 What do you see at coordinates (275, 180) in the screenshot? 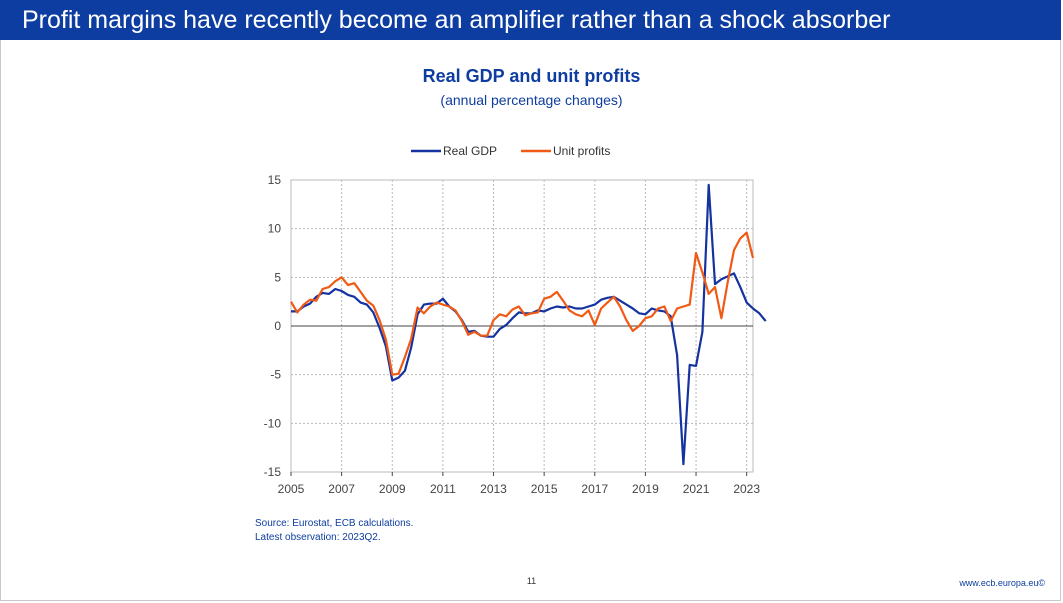
I see `y-tick-label: 15` at bounding box center [275, 180].